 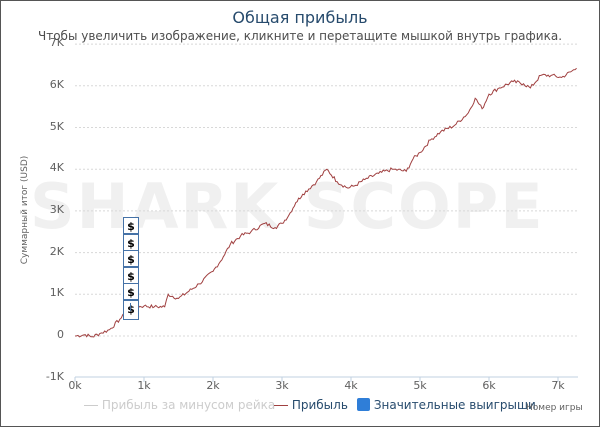 What do you see at coordinates (454, 405) in the screenshot?
I see `legend-label: Значительные выигрыши` at bounding box center [454, 405].